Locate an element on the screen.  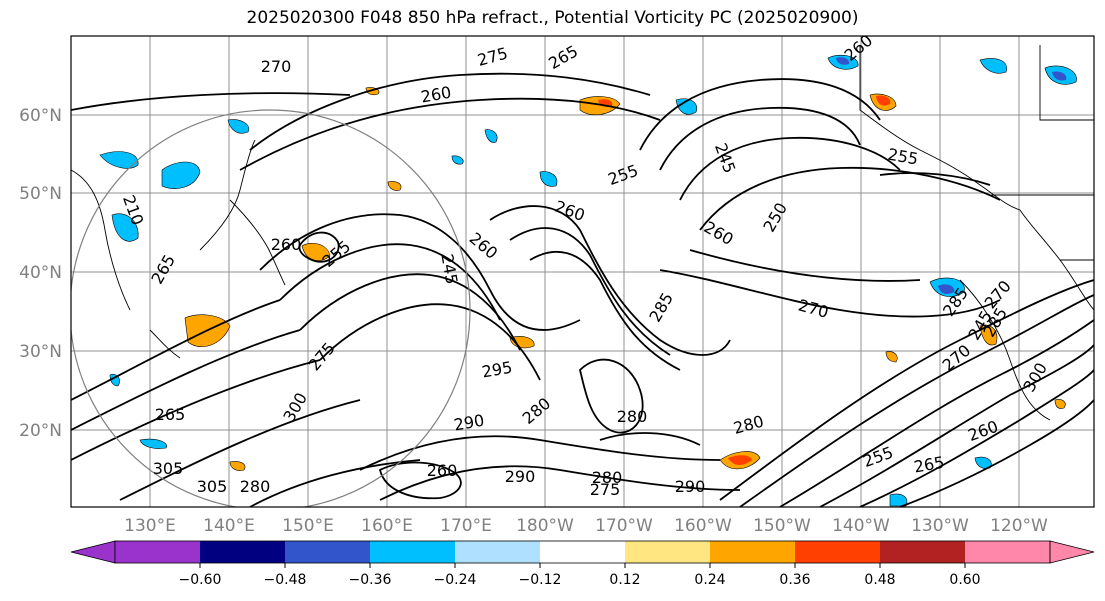
longitude-label: 170°W is located at coordinates (624, 526).